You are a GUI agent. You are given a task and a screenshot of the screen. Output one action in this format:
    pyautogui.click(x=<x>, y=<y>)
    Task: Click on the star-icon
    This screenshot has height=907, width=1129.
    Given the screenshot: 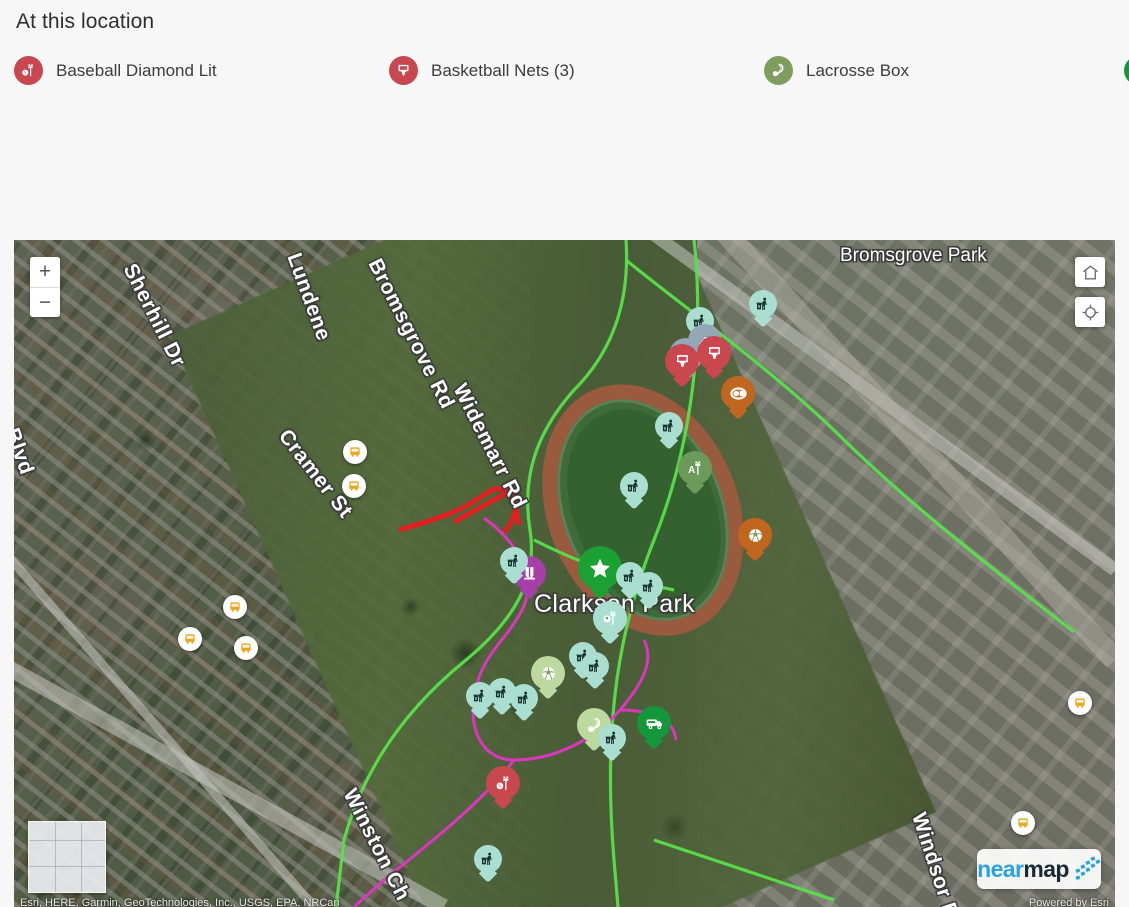 What is the action you would take?
    pyautogui.click(x=600, y=568)
    